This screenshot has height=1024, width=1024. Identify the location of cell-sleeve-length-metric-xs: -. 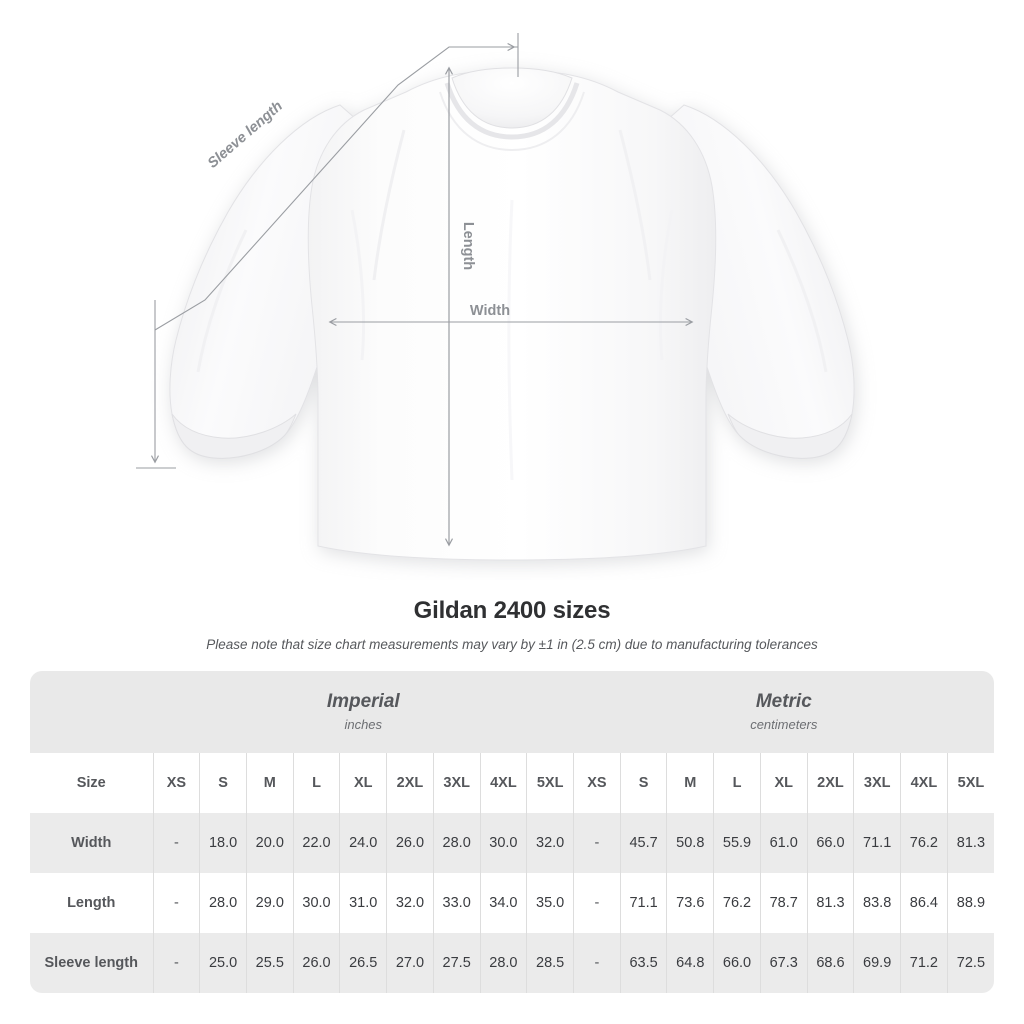
(597, 963).